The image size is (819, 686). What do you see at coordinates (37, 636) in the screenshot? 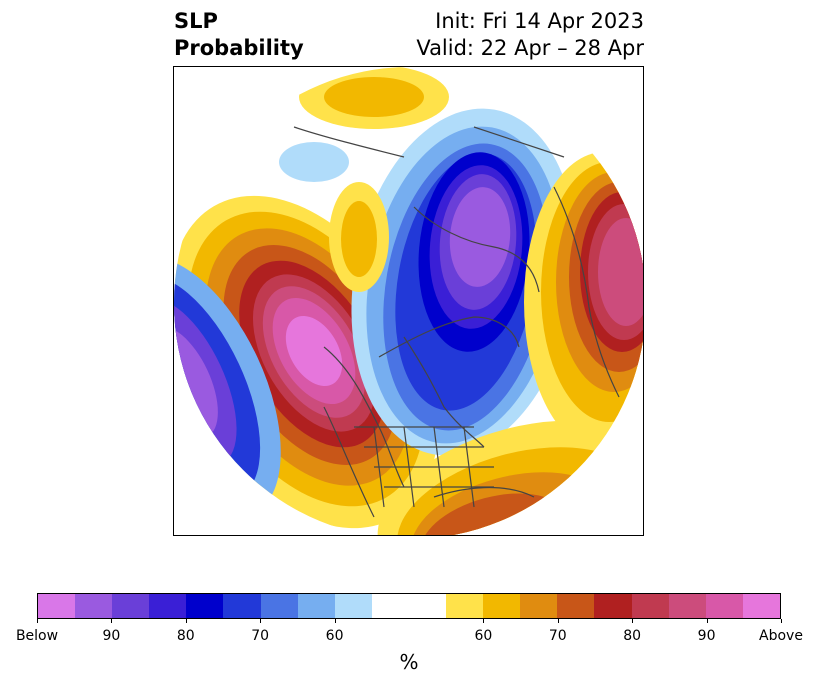
I see `colorbar-tick-label: Below` at bounding box center [37, 636].